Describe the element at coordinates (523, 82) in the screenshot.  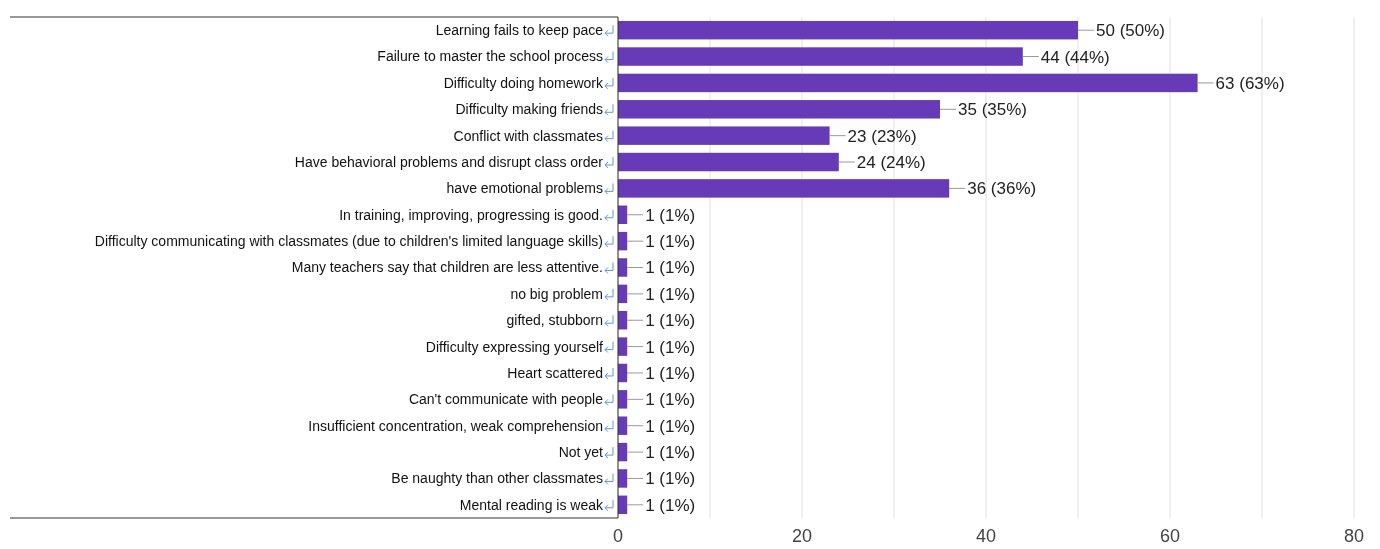
I see `y-tick-label: Difficulty doing homework` at that location.